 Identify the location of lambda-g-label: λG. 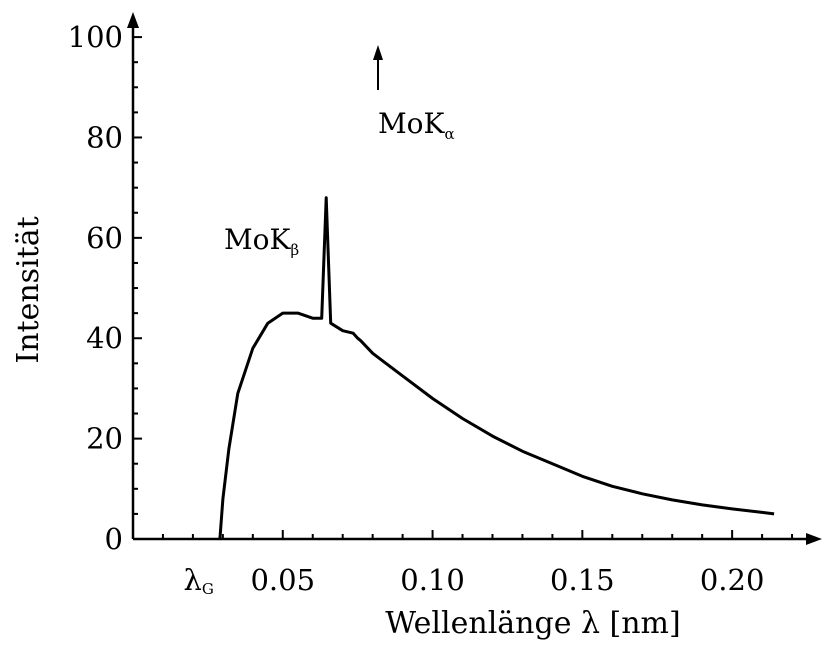
(198, 580).